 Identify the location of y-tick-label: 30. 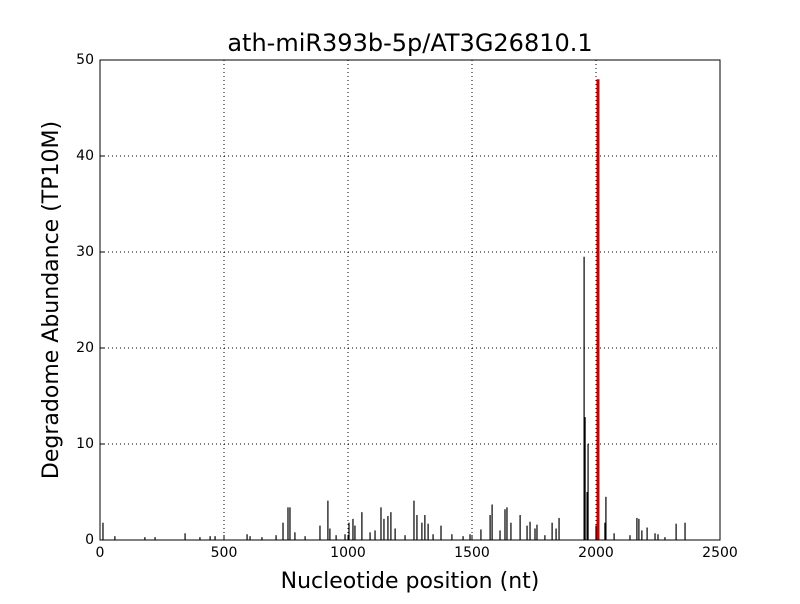
(85, 252).